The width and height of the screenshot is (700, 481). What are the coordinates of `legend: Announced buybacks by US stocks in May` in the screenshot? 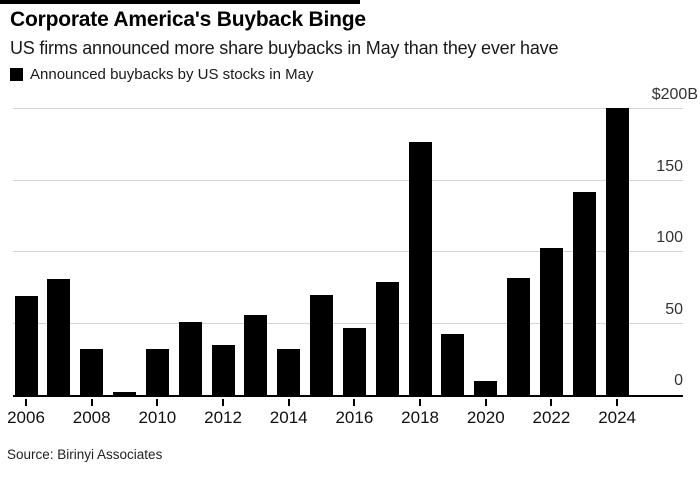 It's located at (161, 74).